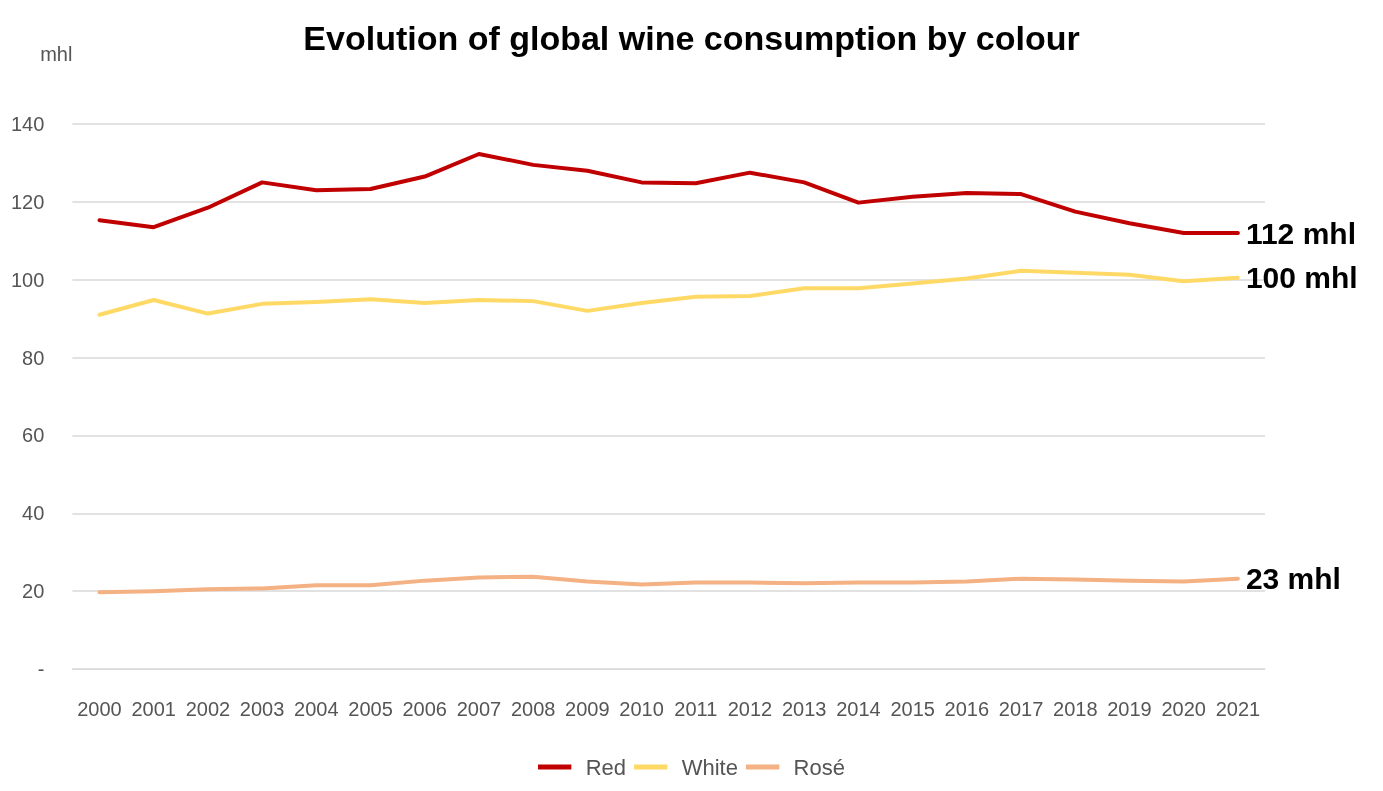 This screenshot has height=791, width=1383. What do you see at coordinates (56, 54) in the screenshot?
I see `y-axis-title: mhl` at bounding box center [56, 54].